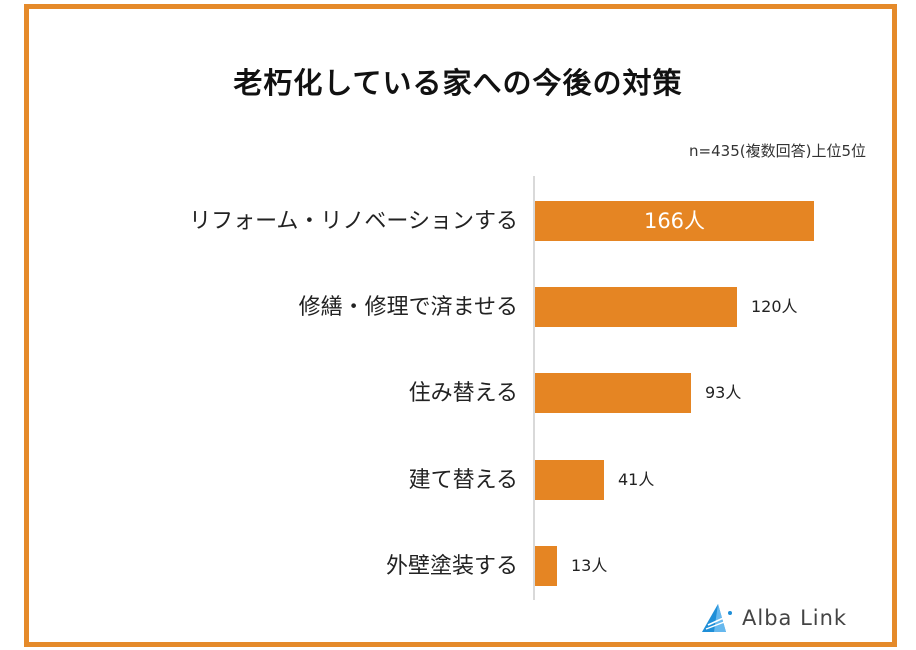 This screenshot has height=650, width=916. Describe the element at coordinates (589, 565) in the screenshot. I see `value-label: 13人` at that location.